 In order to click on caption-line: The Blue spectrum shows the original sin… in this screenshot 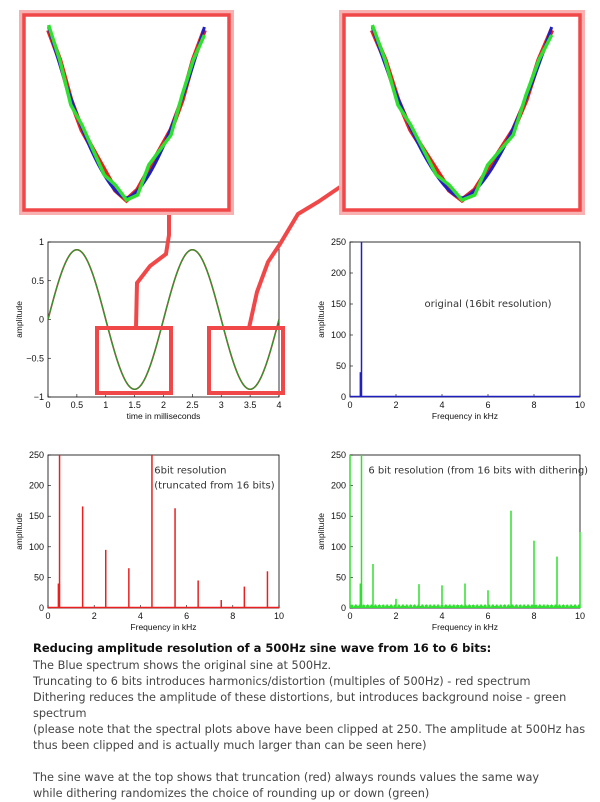, I will do `click(182, 665)`.